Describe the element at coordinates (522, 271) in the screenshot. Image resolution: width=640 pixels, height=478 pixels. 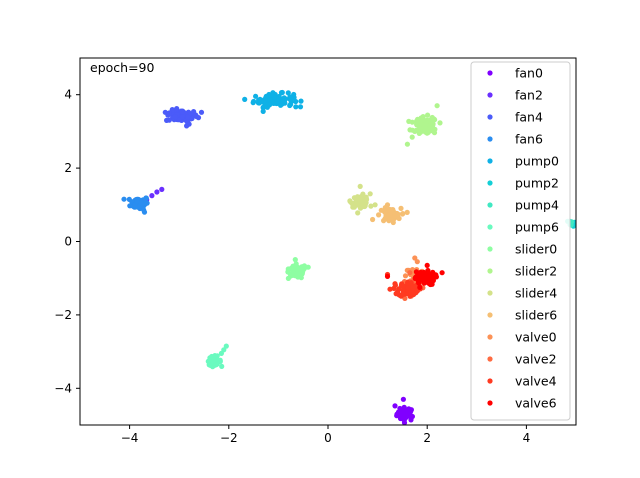
I see `legend-item-slider2: slider2` at that location.